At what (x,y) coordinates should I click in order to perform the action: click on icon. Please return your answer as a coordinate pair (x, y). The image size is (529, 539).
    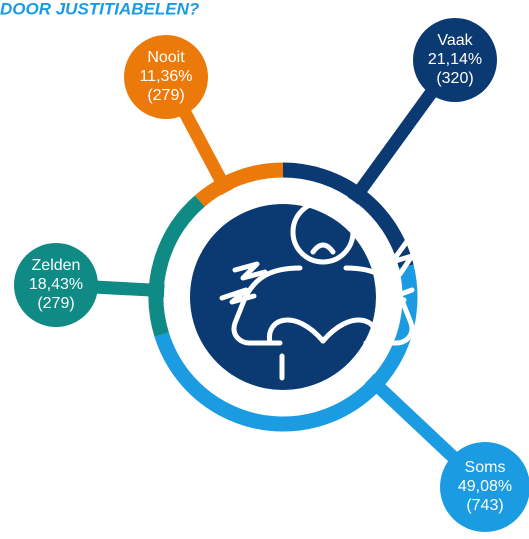
    Looking at the image, I should click on (317, 290).